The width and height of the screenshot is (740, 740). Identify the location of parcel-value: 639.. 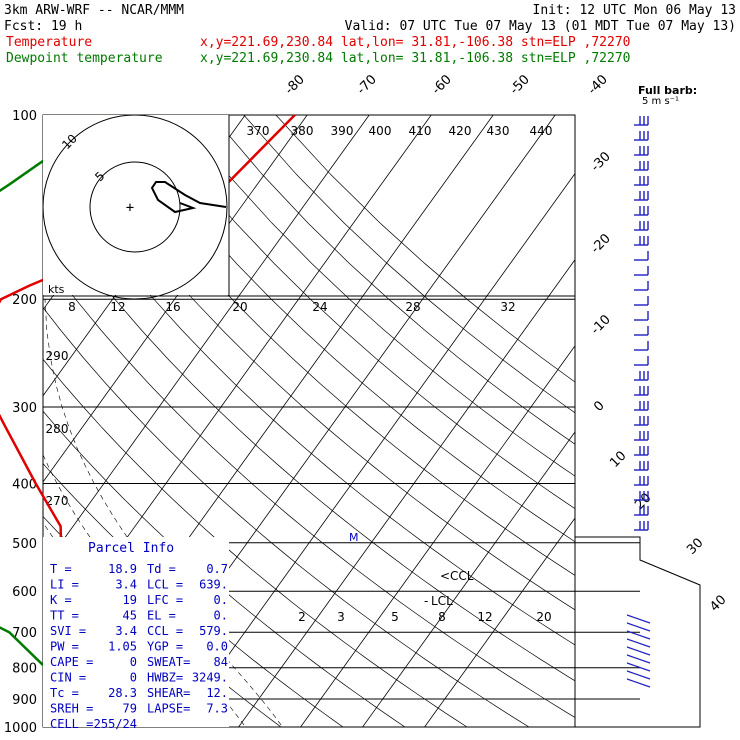
(213, 585).